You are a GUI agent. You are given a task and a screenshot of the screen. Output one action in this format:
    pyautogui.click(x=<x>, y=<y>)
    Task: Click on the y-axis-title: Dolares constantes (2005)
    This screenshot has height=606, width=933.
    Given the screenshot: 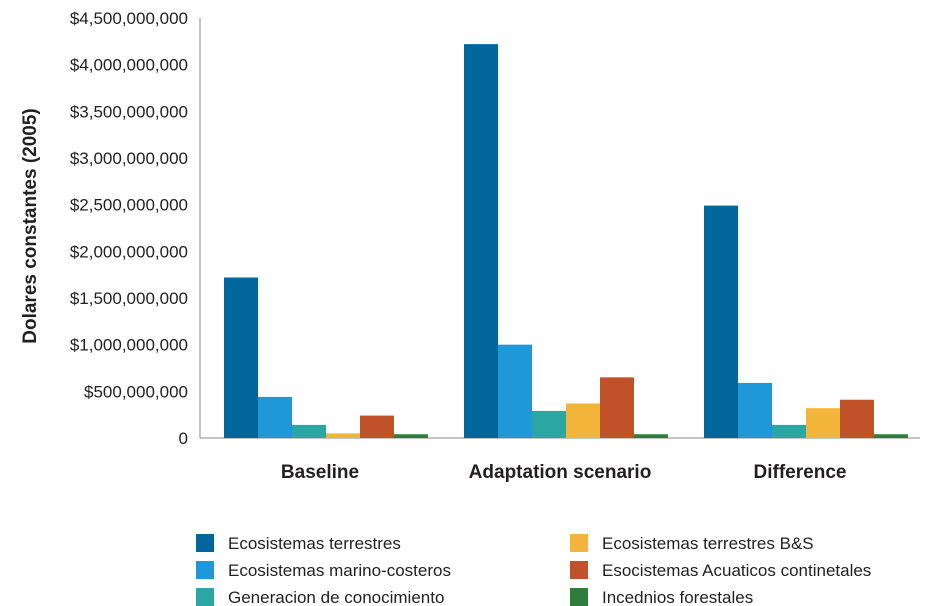 What is the action you would take?
    pyautogui.click(x=30, y=226)
    